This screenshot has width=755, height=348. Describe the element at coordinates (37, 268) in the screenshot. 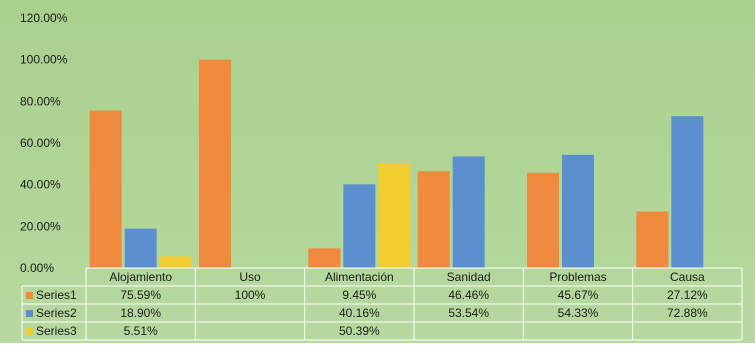

I see `y-tick-label: 0.00%` at that location.